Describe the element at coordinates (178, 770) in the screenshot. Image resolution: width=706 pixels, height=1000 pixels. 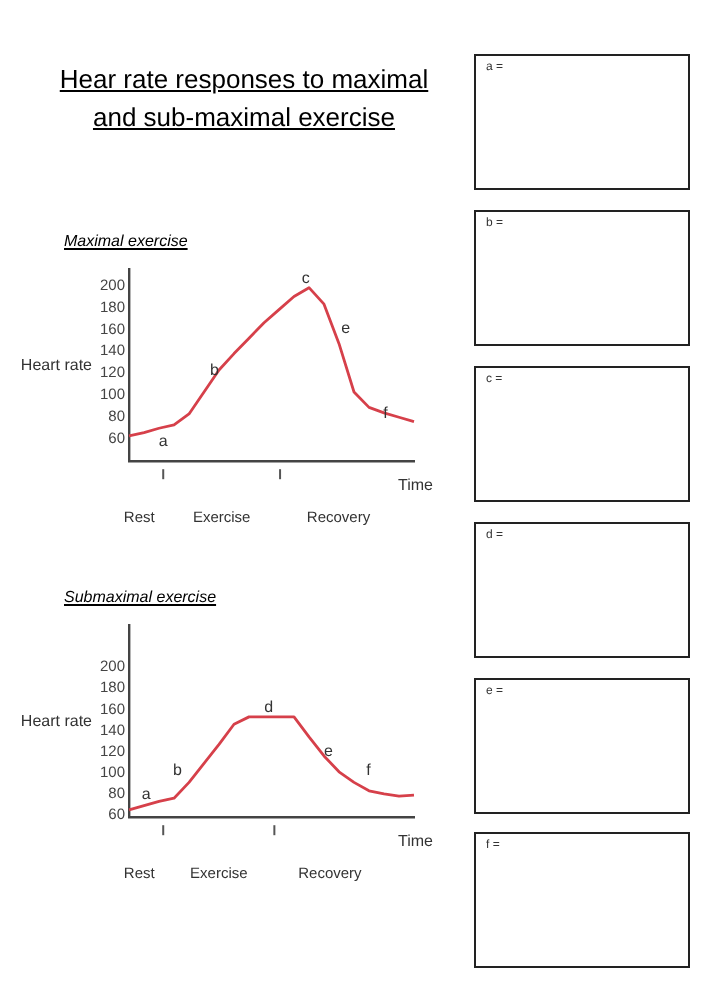
I see `annotation: b` at that location.